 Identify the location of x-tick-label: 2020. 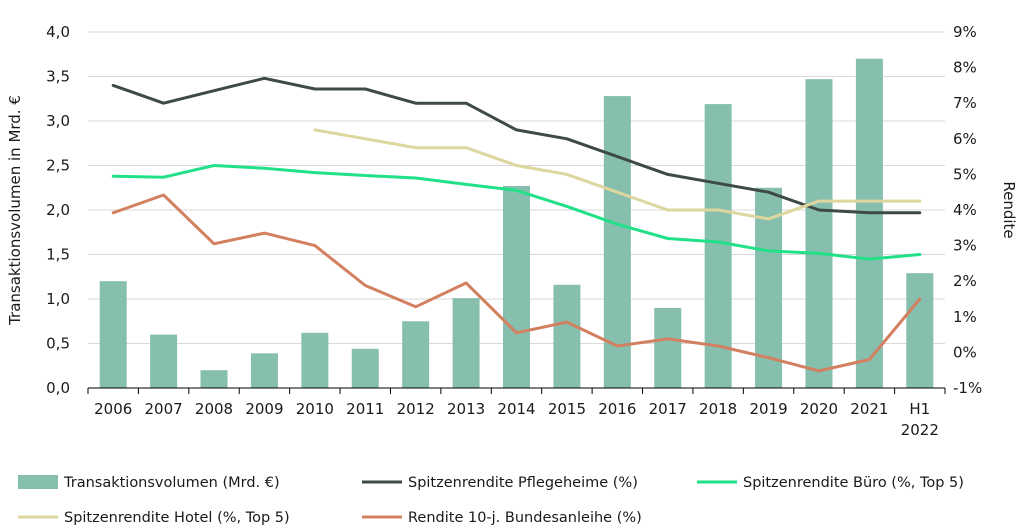
(819, 409).